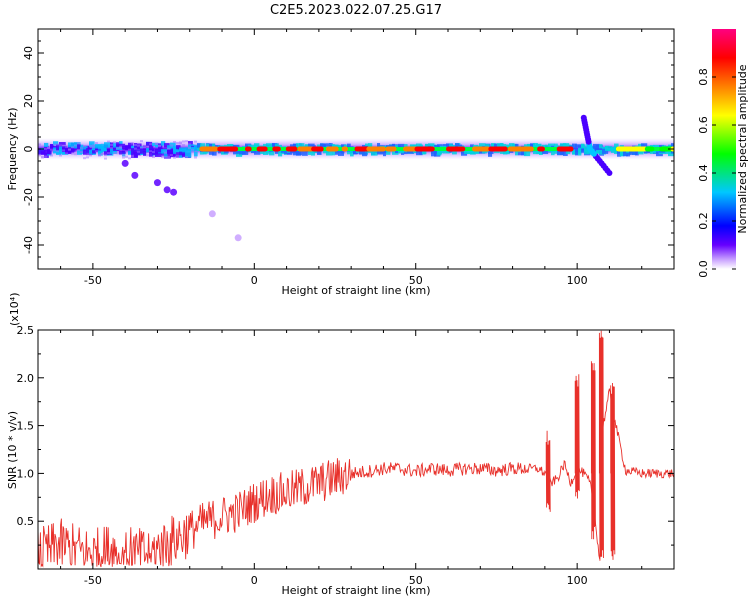 This screenshot has width=750, height=600. What do you see at coordinates (724, 149) in the screenshot?
I see `colorbar-gradient` at bounding box center [724, 149].